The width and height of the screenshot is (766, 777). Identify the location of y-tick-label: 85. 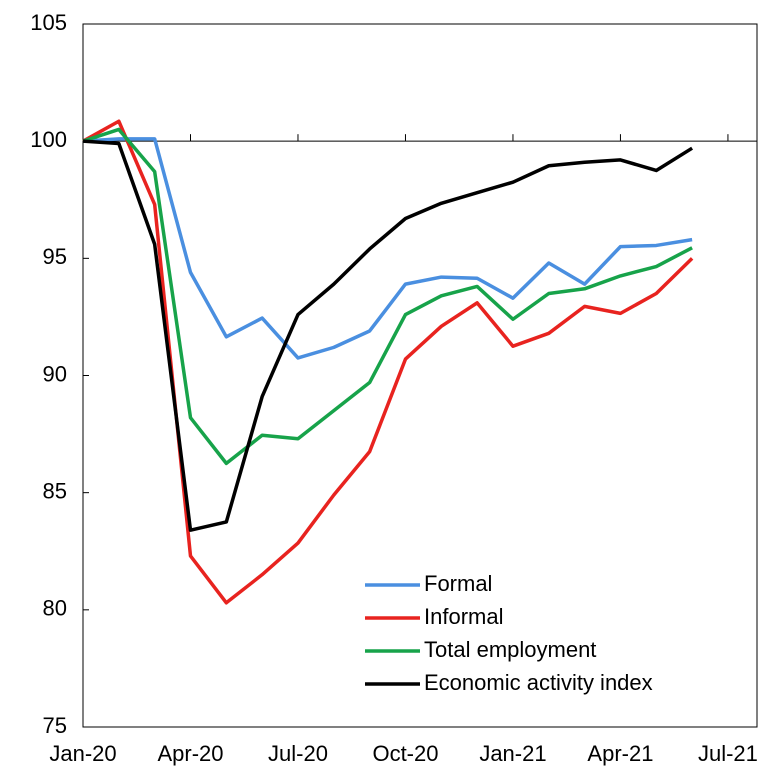
(55, 490).